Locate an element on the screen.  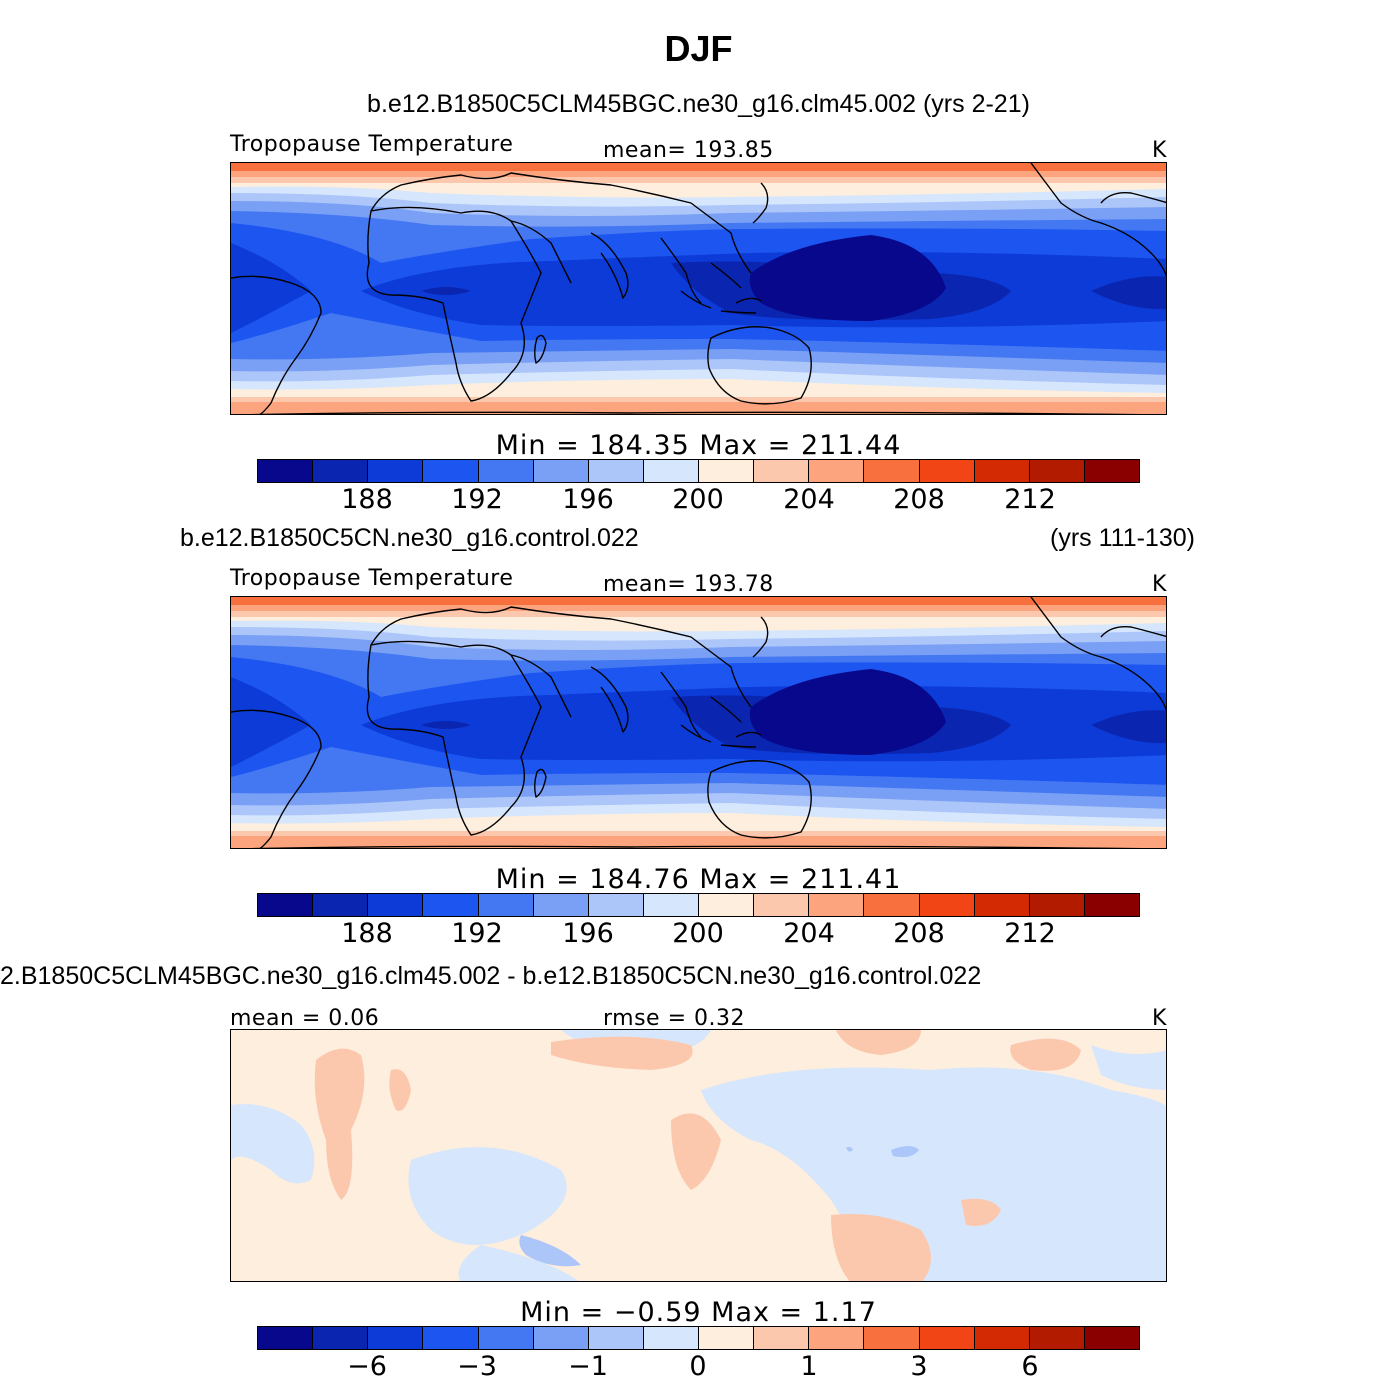
panel1-colorbar-tick: 212 is located at coordinates (1030, 499).